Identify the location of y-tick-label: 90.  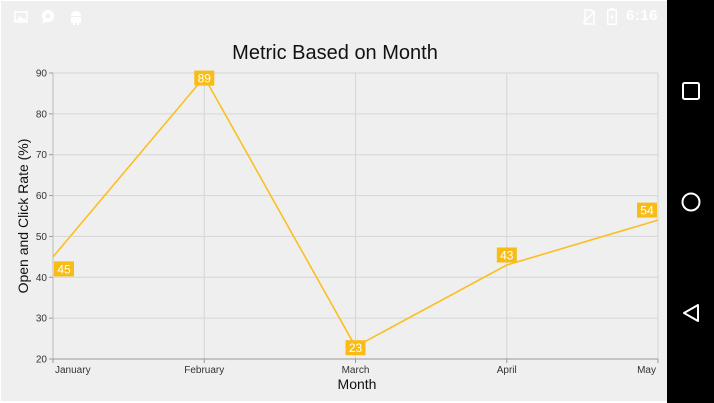
(42, 74).